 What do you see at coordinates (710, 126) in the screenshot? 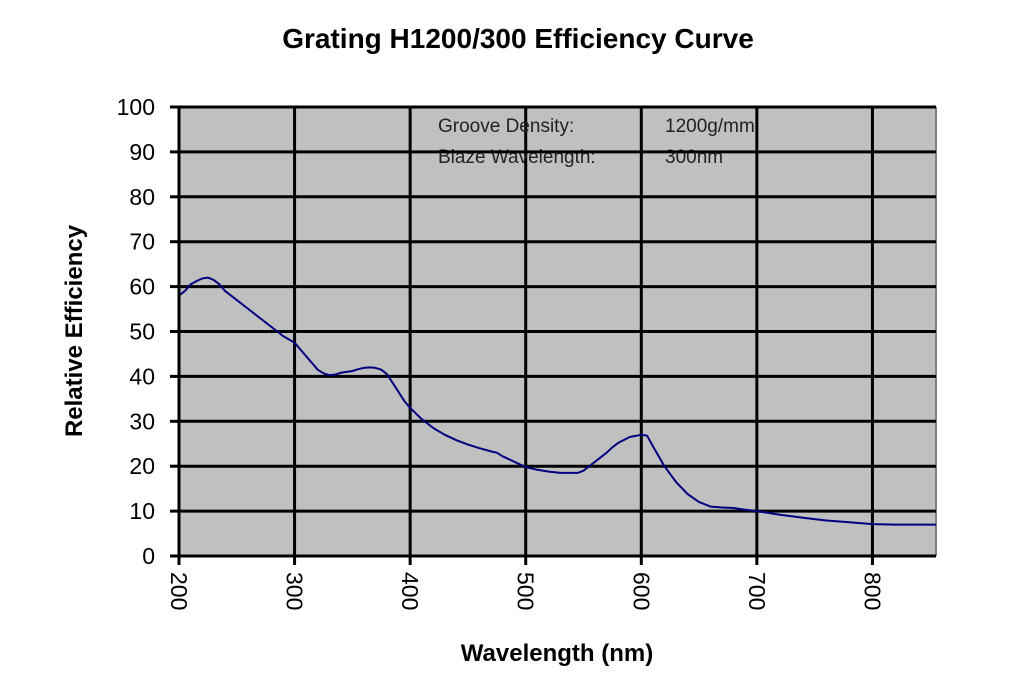
I see `annotation-groove-density-value: 1200g/mm` at bounding box center [710, 126].